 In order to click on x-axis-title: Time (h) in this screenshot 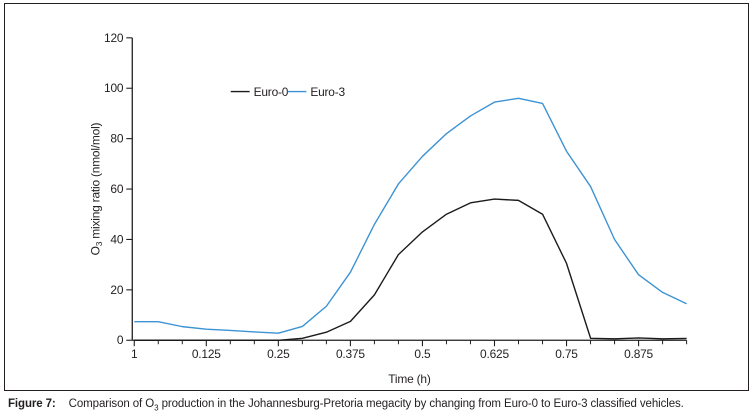, I will do `click(409, 379)`.